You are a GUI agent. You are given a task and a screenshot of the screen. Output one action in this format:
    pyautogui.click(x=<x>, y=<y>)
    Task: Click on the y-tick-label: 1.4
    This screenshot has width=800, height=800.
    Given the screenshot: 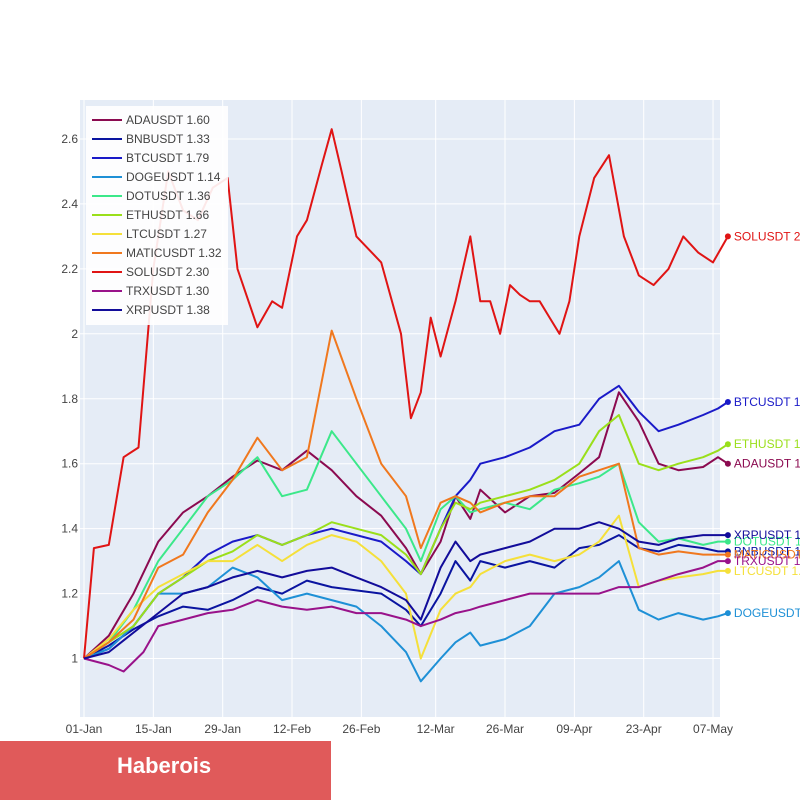 What is the action you would take?
    pyautogui.click(x=69, y=529)
    